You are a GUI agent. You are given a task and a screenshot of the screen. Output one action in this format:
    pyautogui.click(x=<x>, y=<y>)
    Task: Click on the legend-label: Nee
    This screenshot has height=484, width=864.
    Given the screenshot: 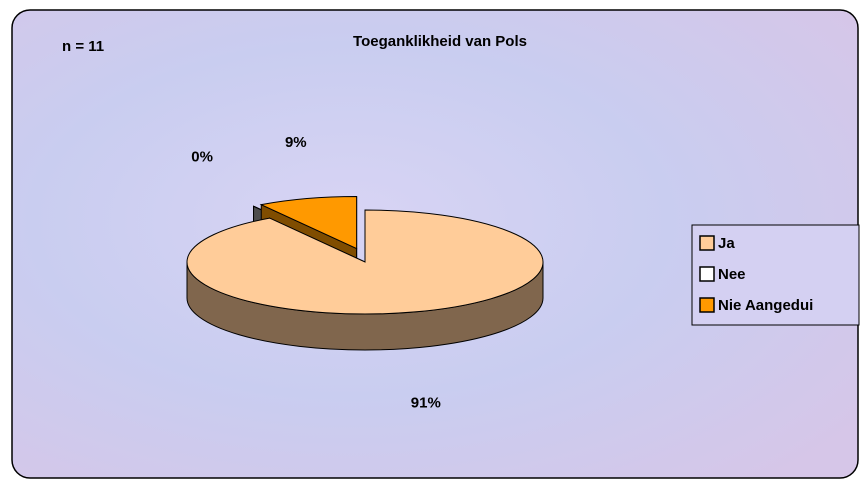 What is the action you would take?
    pyautogui.click(x=732, y=274)
    